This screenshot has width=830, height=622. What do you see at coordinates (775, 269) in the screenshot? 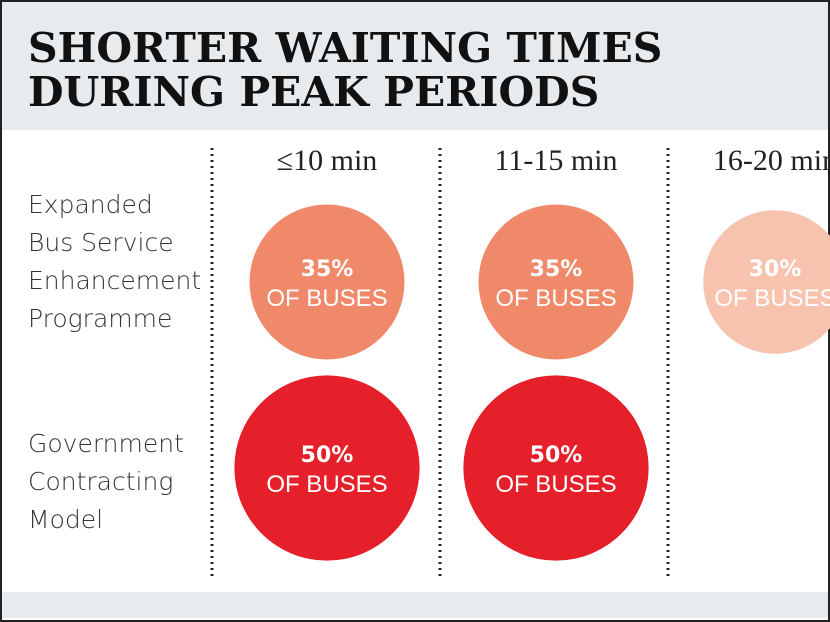
I see `share-value: 30%` at bounding box center [775, 269].